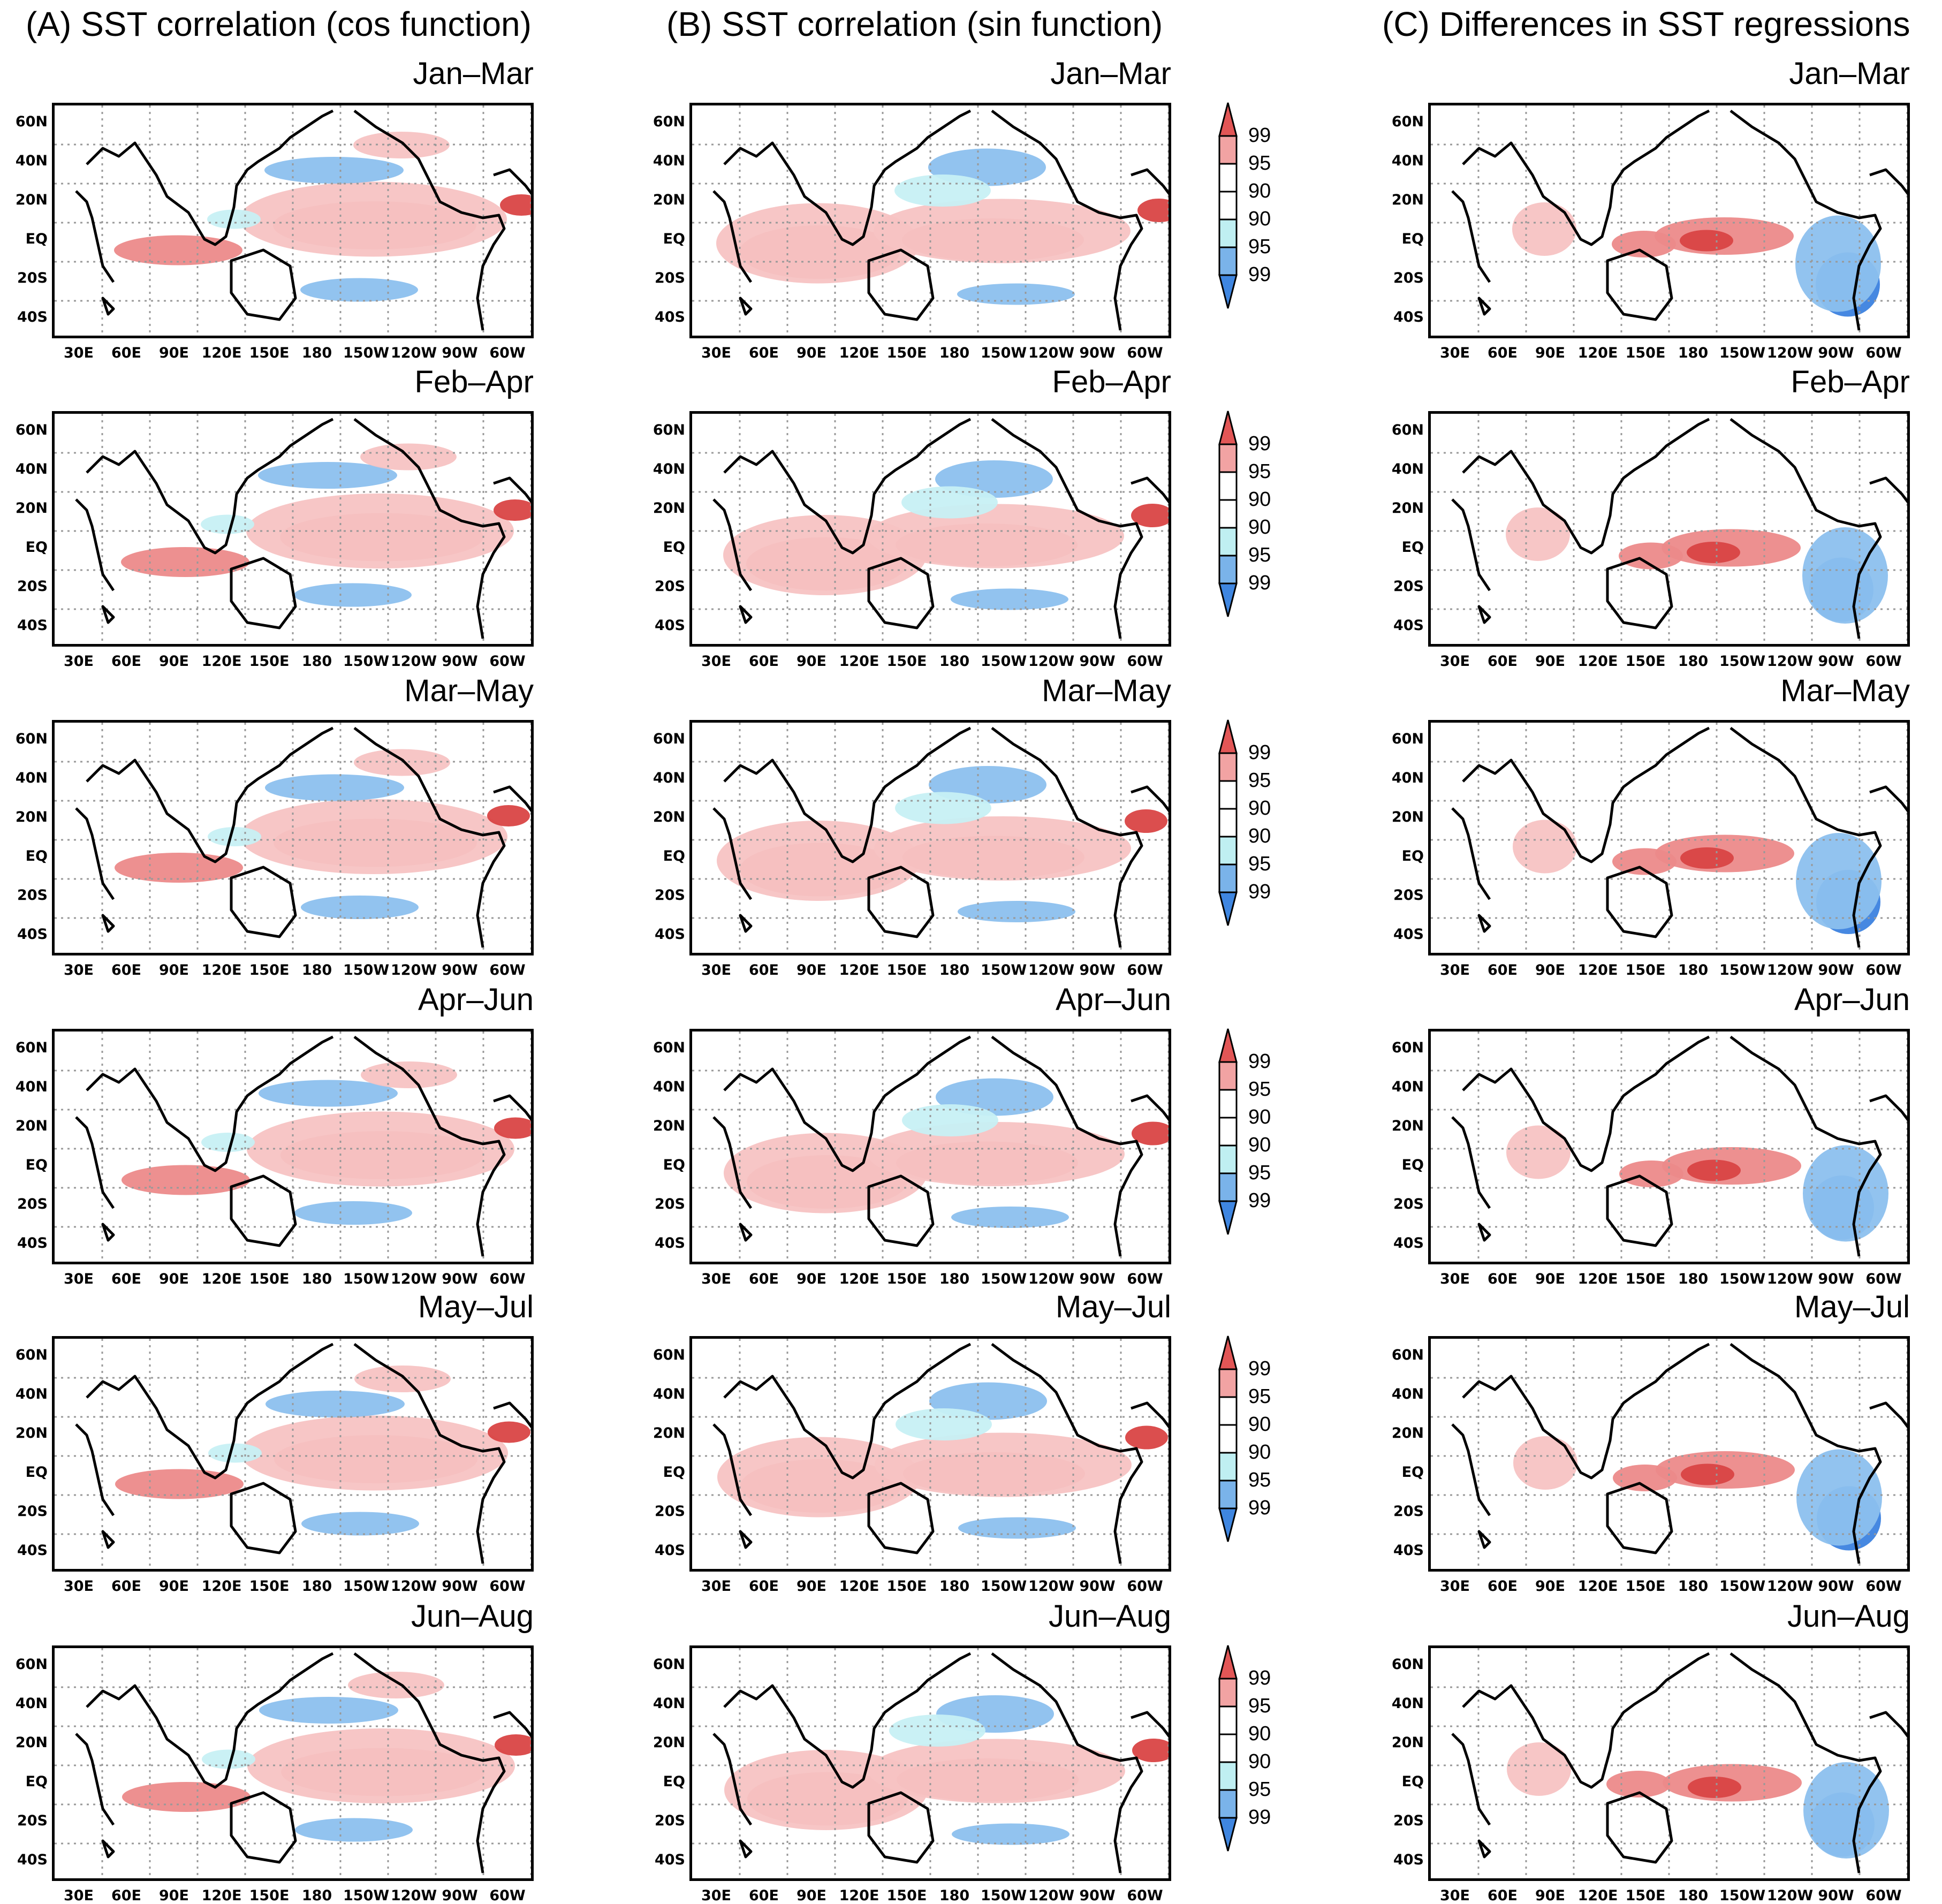  I want to click on colorbar-label: 90, so click(1259, 219).